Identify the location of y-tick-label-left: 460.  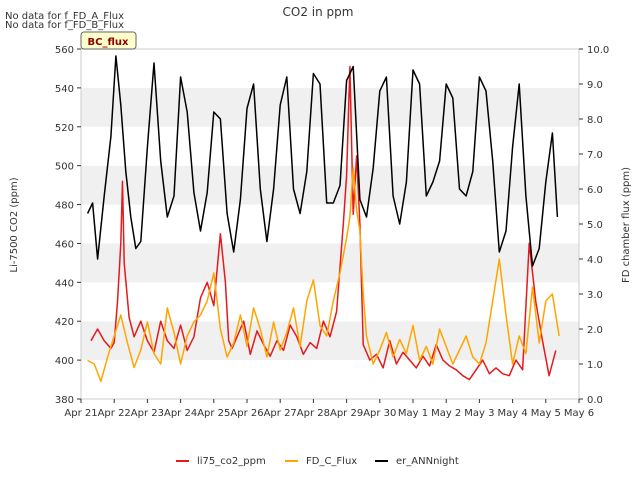
(64, 244).